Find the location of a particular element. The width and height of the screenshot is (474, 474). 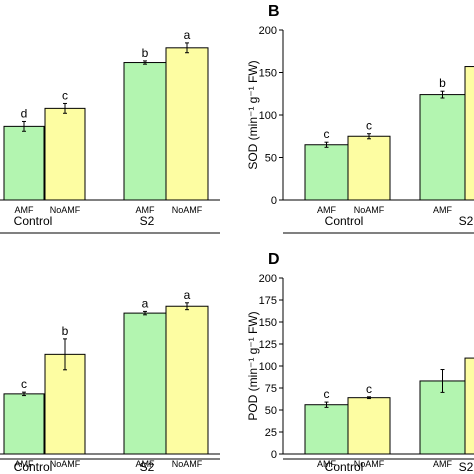

y-tick-label: 175 is located at coordinates (268, 301).